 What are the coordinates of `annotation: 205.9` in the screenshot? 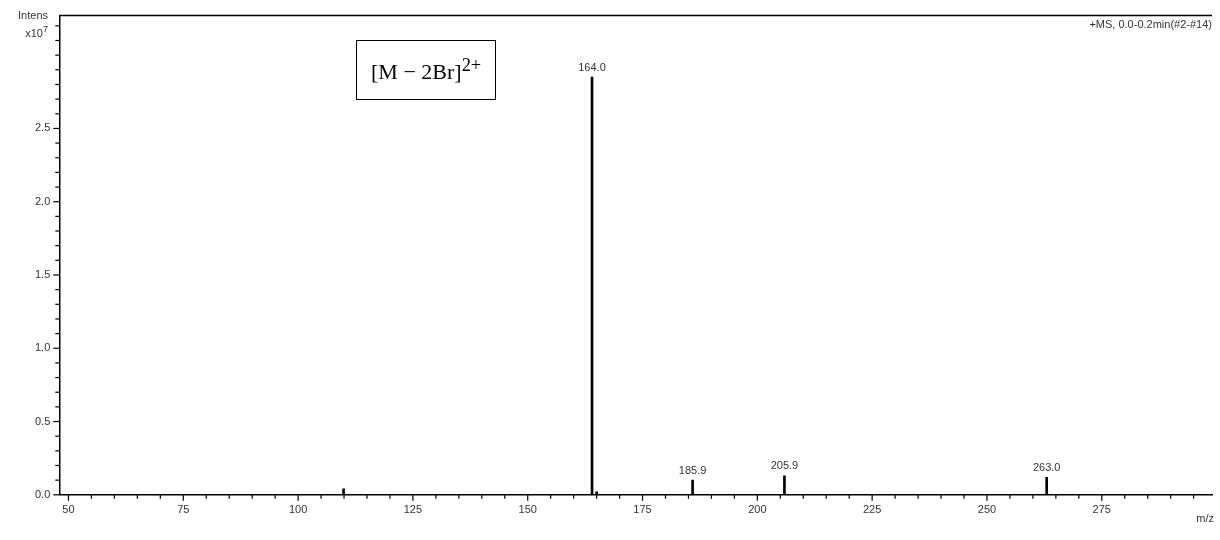 It's located at (784, 465).